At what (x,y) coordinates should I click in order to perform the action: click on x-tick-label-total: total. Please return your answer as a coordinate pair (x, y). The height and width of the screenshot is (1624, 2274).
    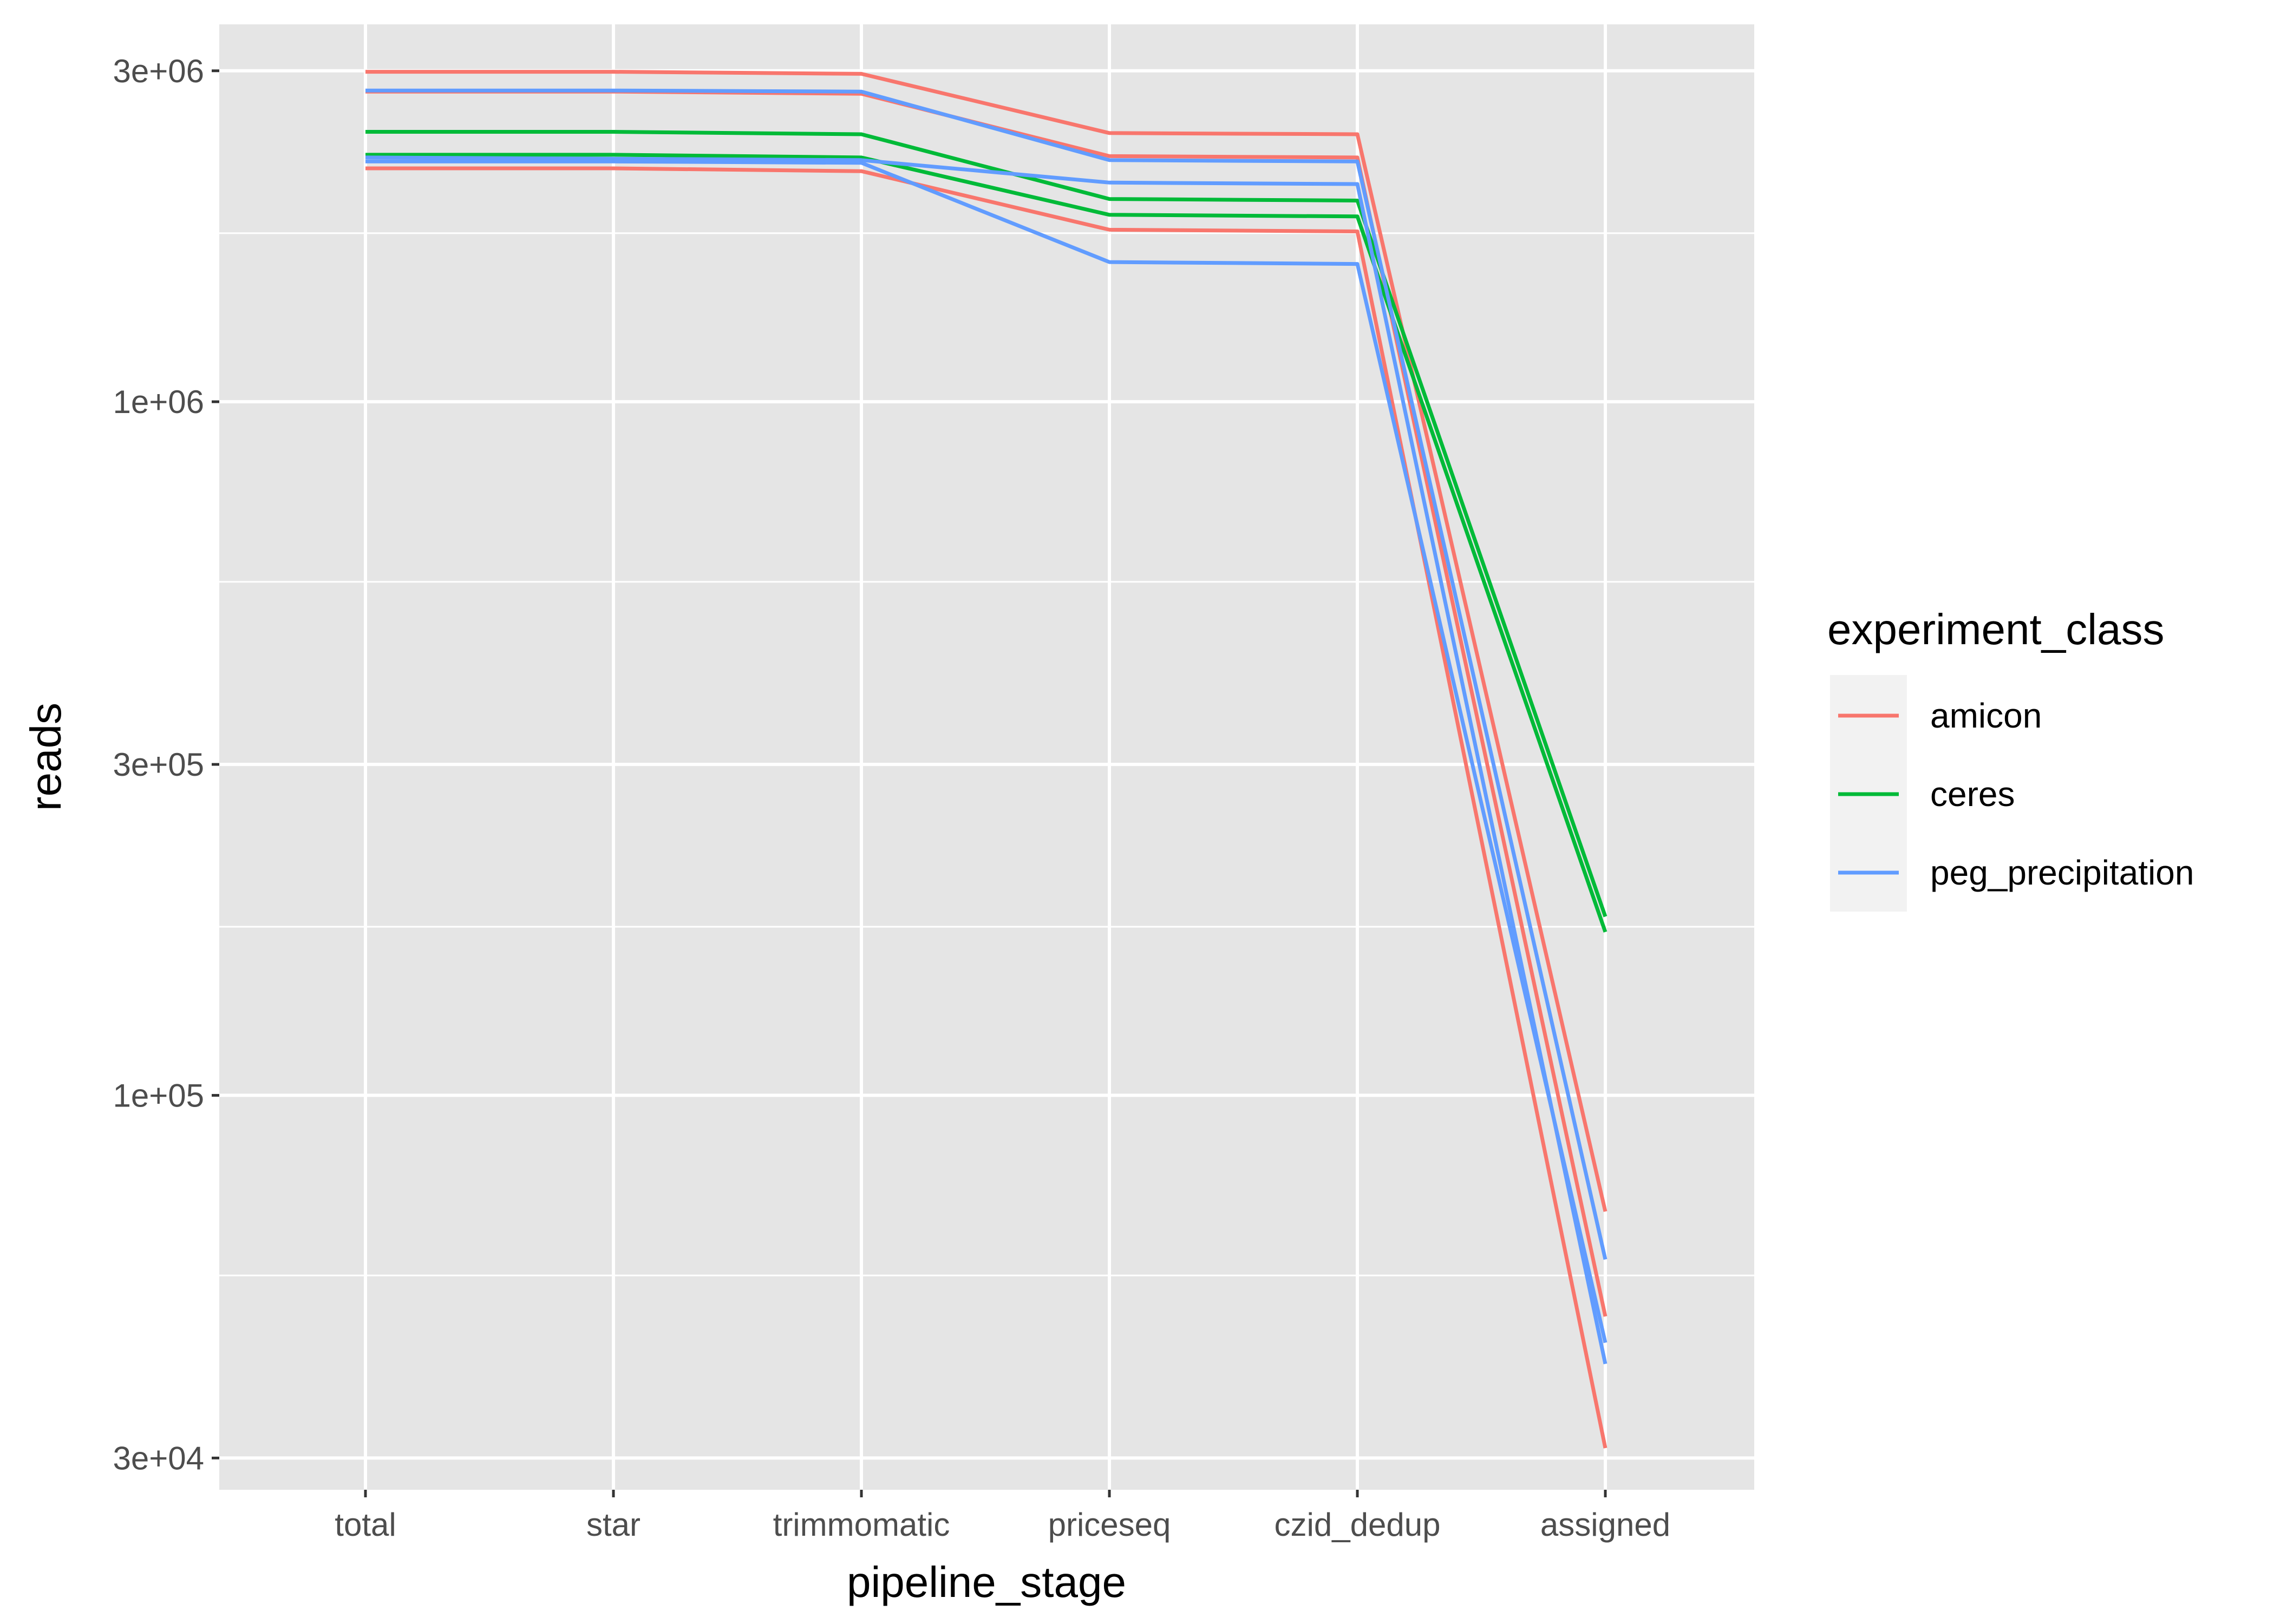
    Looking at the image, I should click on (366, 1525).